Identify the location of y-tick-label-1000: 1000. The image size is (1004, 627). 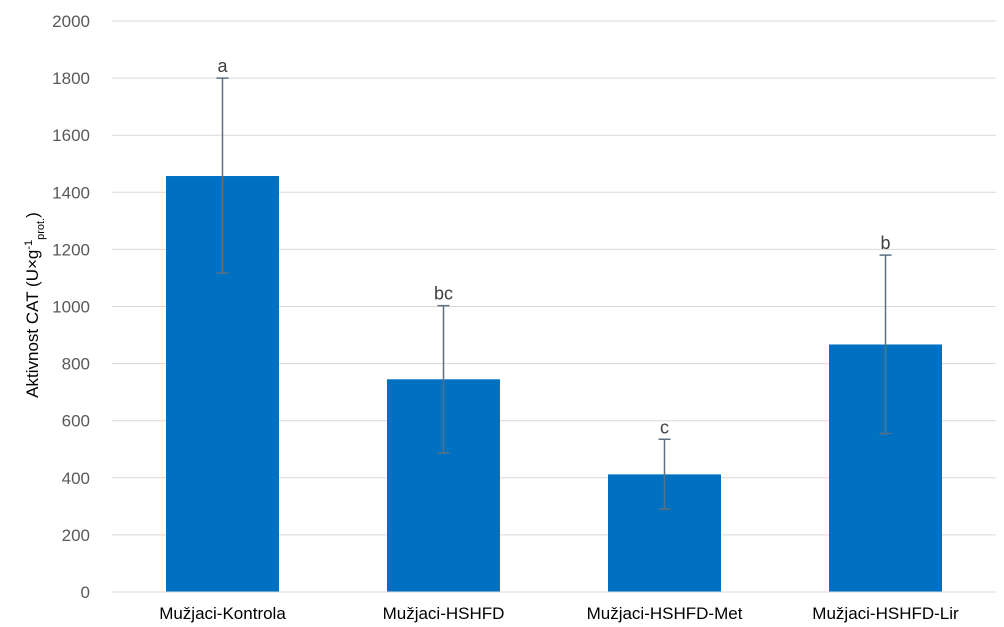
(71, 307).